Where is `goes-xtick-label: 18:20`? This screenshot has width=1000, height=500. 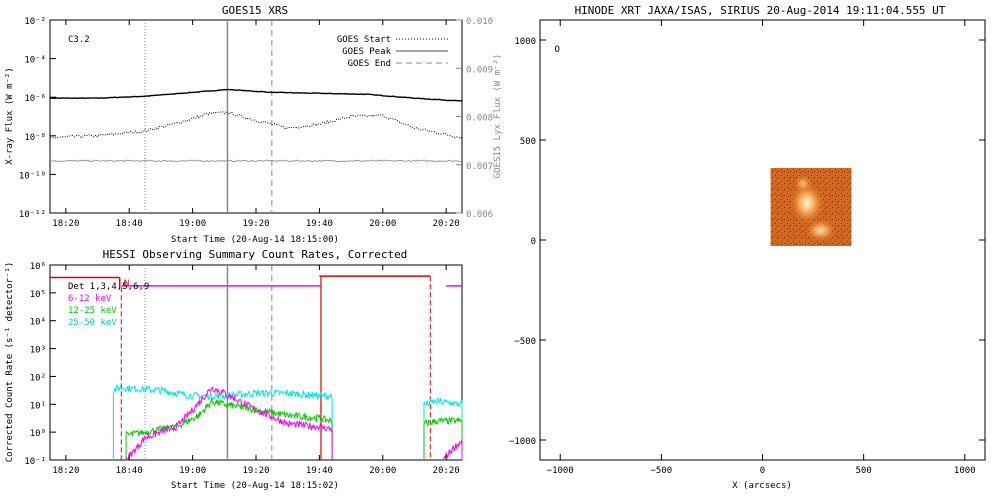 goes-xtick-label: 18:20 is located at coordinates (65, 224).